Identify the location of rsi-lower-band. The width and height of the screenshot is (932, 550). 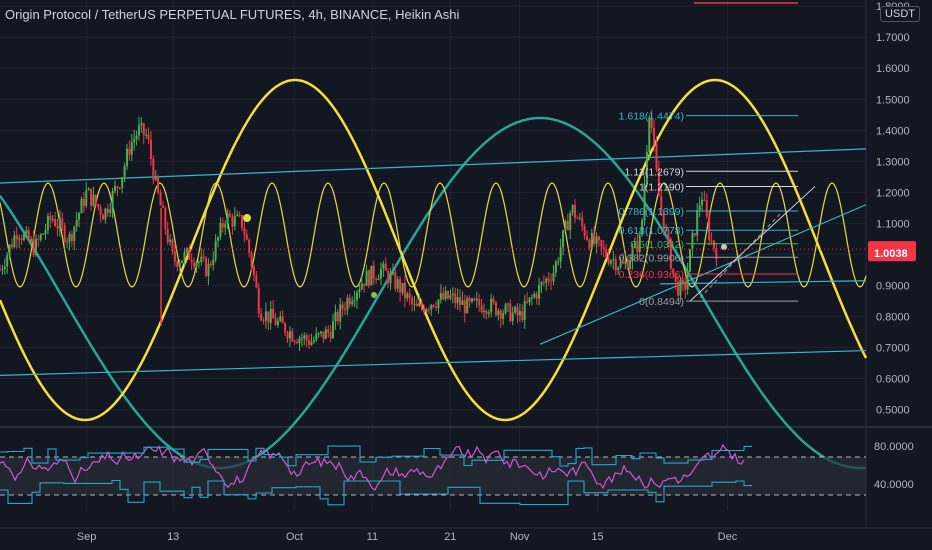
(376, 492).